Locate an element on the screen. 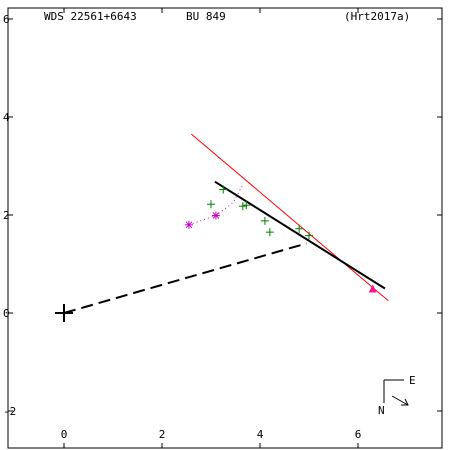  wds-id-label: WDS 22561+6643 is located at coordinates (90, 16).